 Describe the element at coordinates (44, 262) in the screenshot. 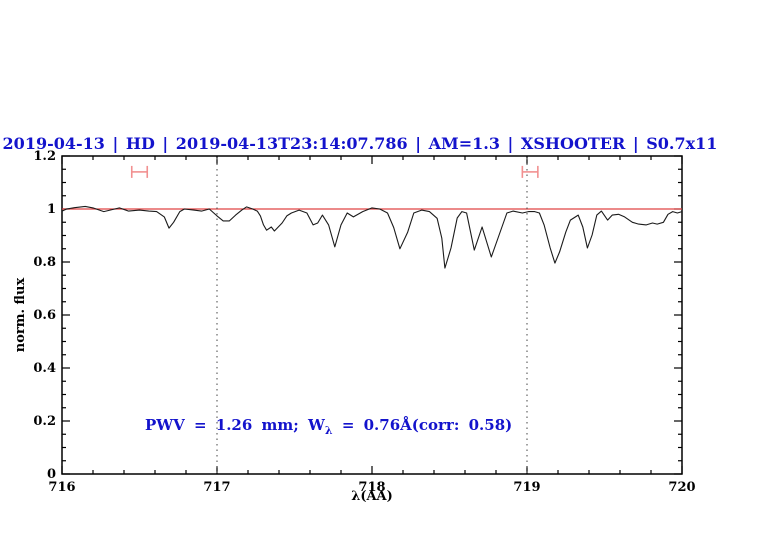

I see `y-tick-label: 0.8` at that location.